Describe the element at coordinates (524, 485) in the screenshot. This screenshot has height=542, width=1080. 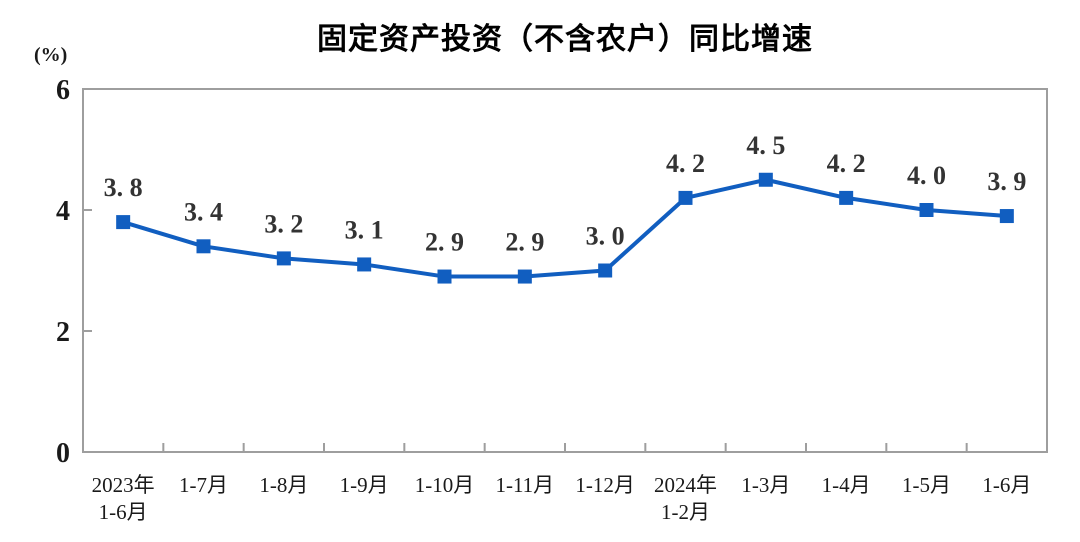
I see `x-tick-label: 1-11月` at that location.